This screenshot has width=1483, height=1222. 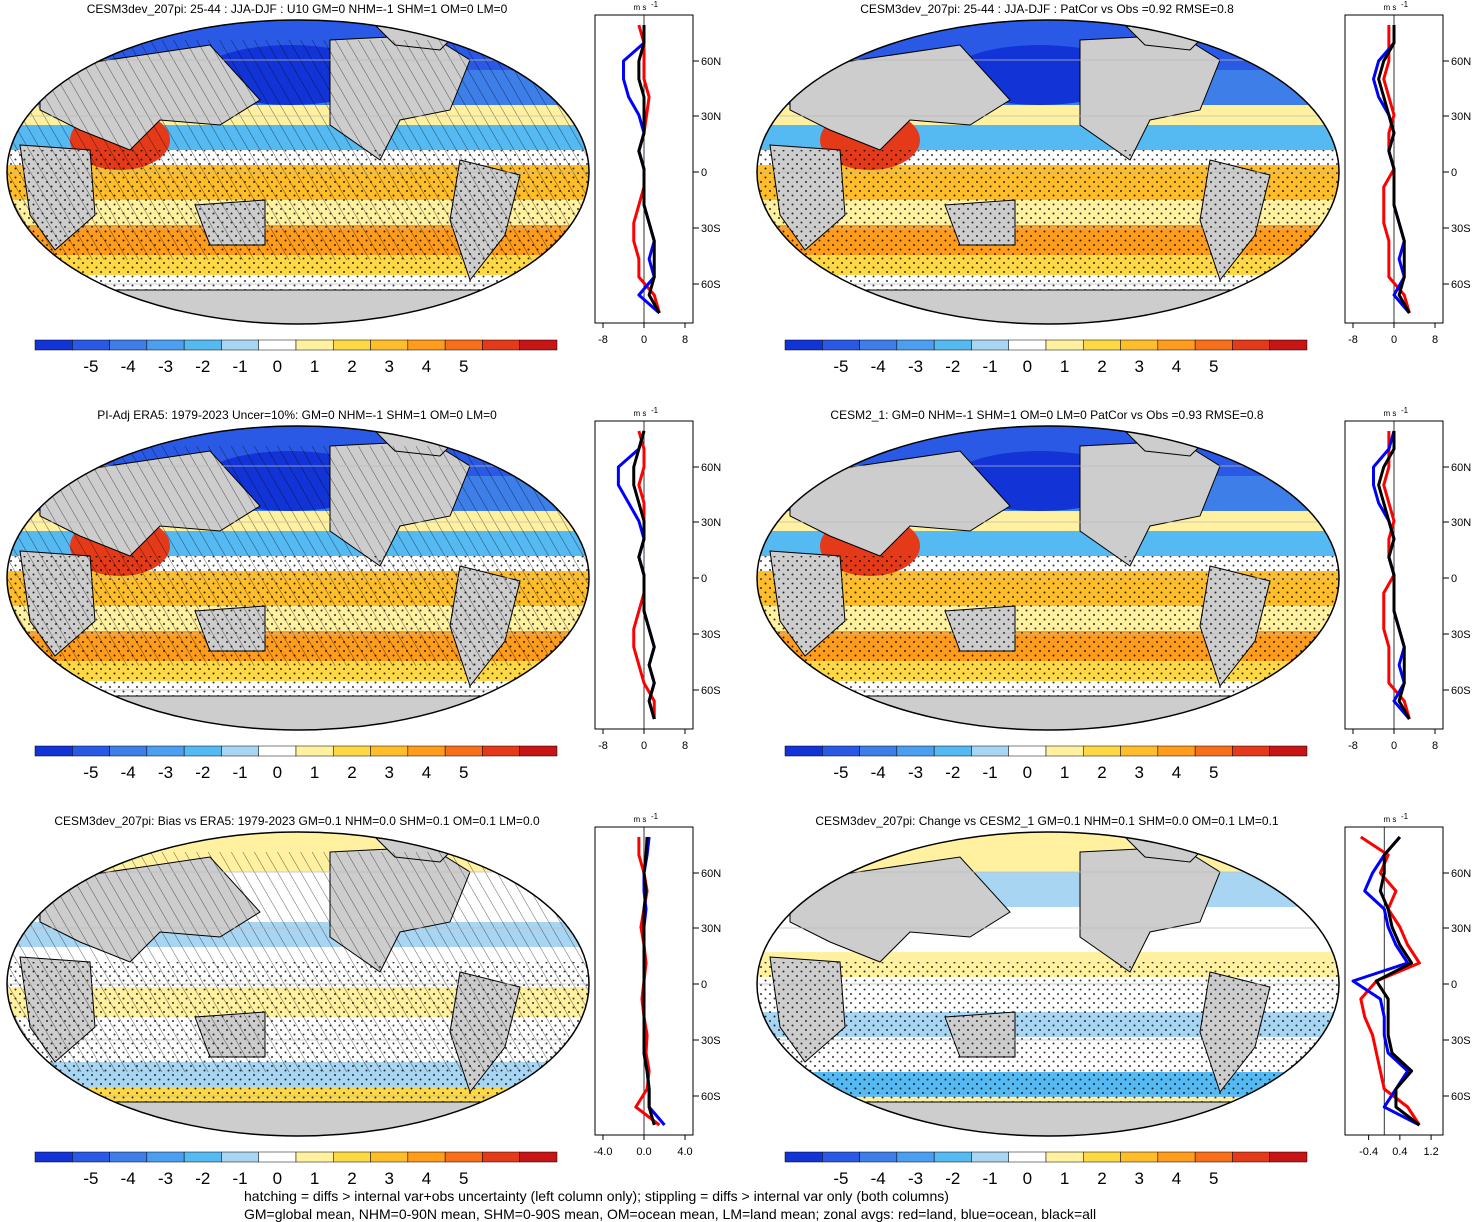 What do you see at coordinates (643, 1152) in the screenshot?
I see `x-tick-label: 0.0` at bounding box center [643, 1152].